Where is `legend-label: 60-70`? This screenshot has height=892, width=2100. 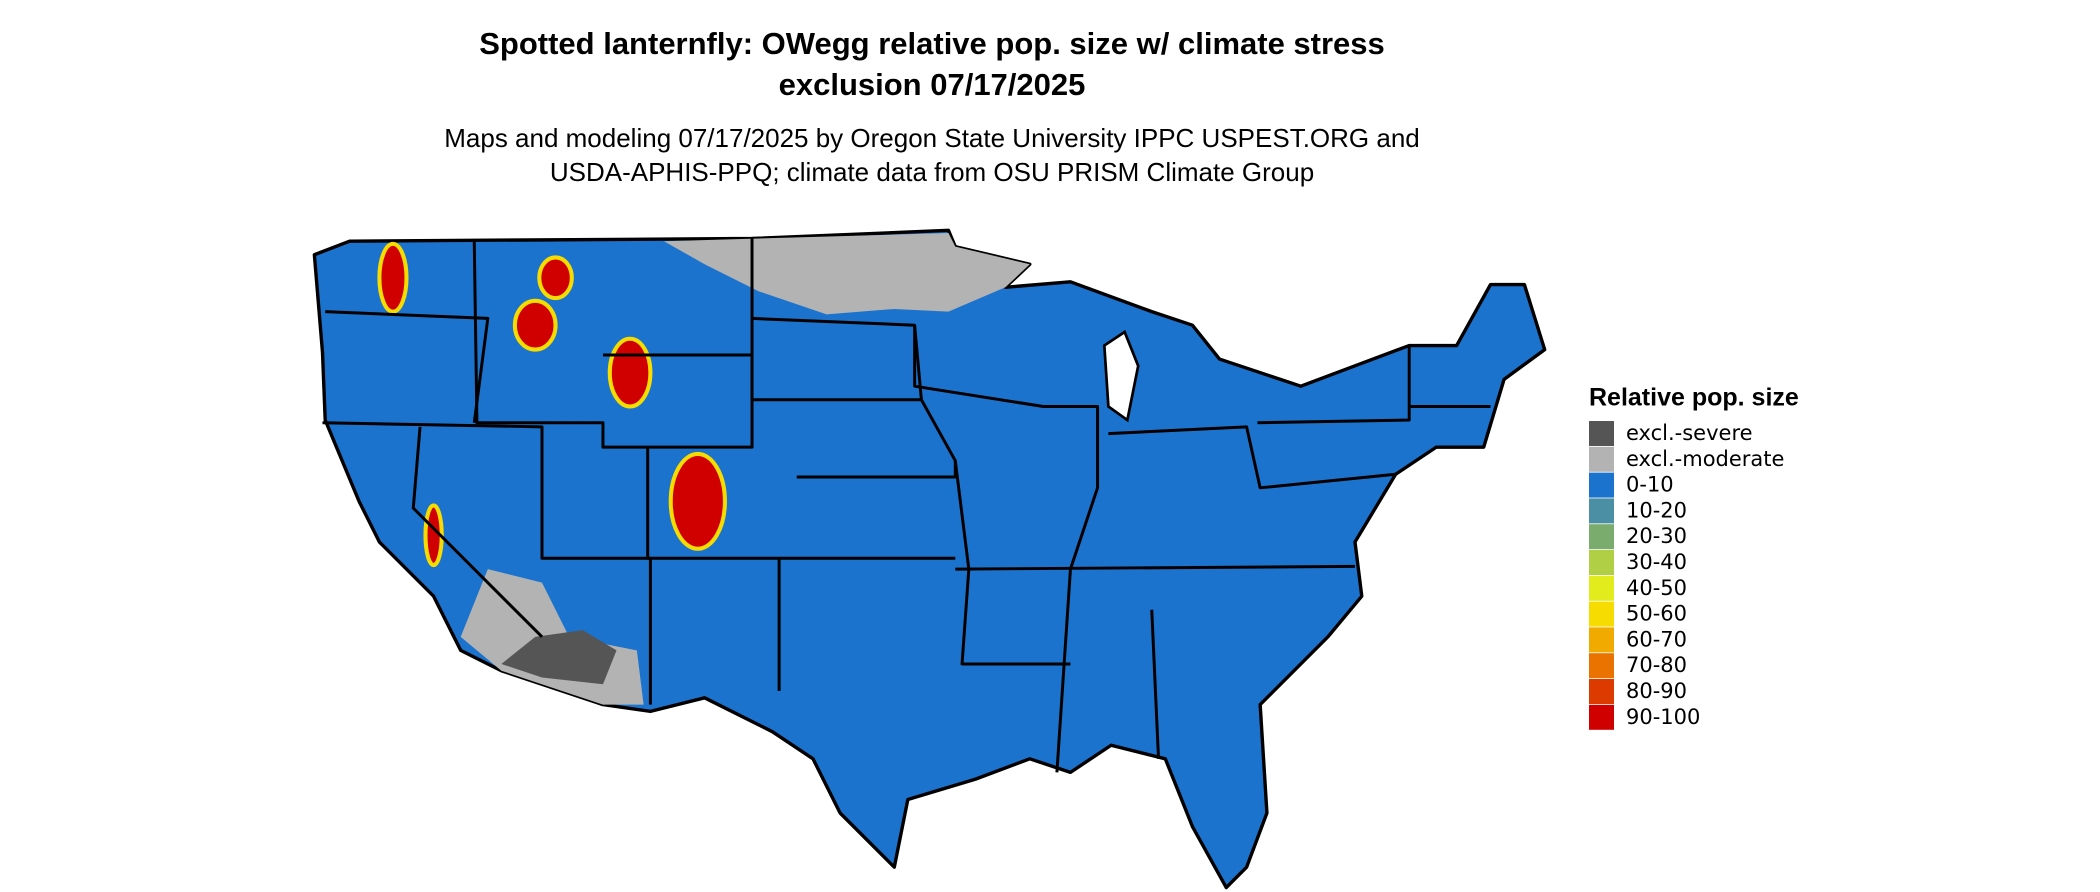 legend-label: 60-70 is located at coordinates (1656, 639).